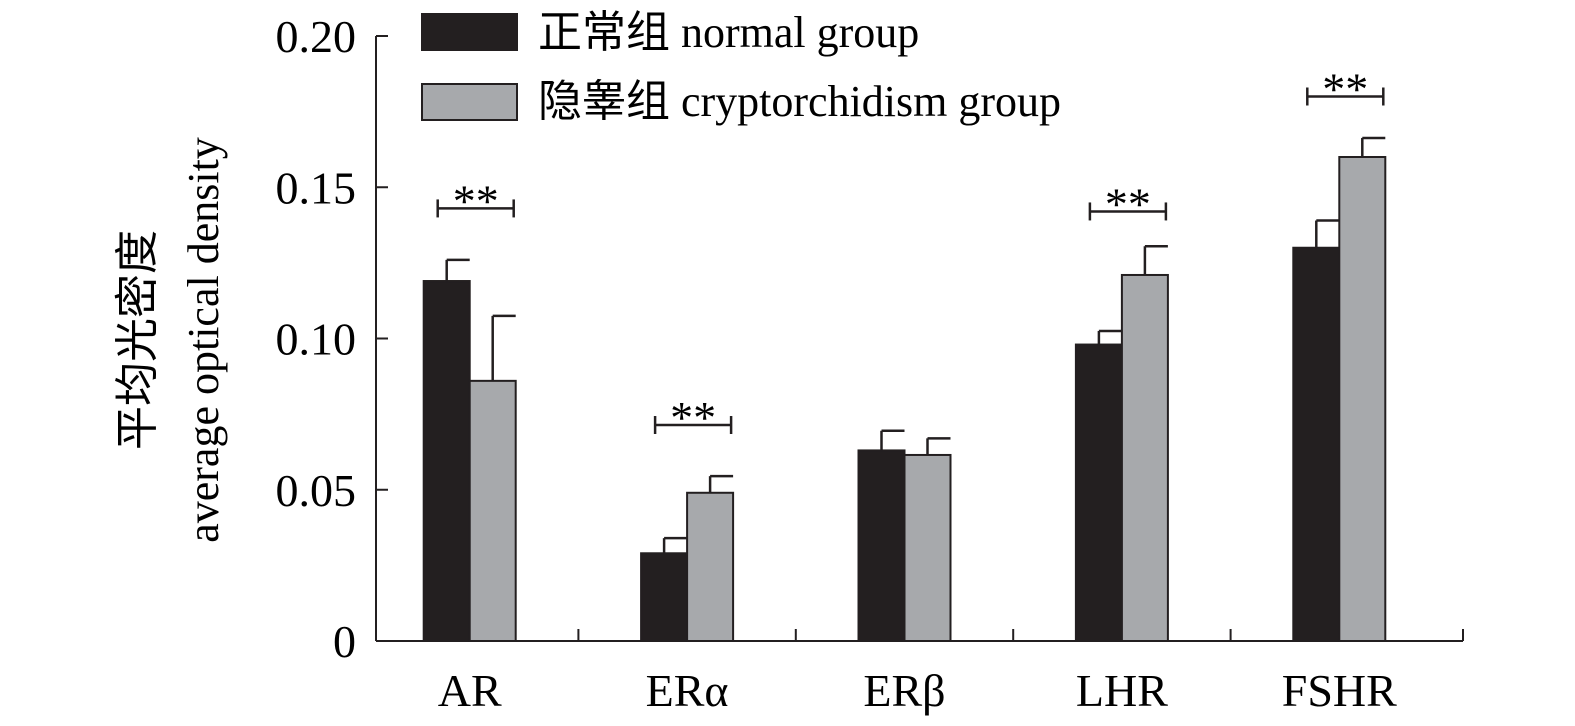 The image size is (1575, 726). Describe the element at coordinates (664, 597) in the screenshot. I see `bar-normal-erα` at that location.